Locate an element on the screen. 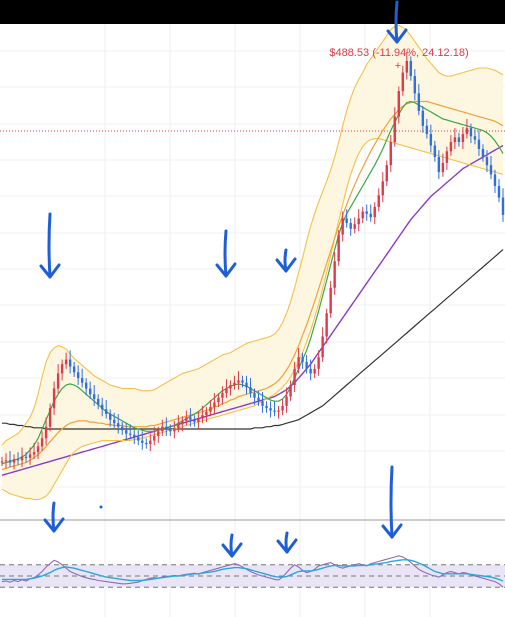  arrow-2-head is located at coordinates (226, 270).